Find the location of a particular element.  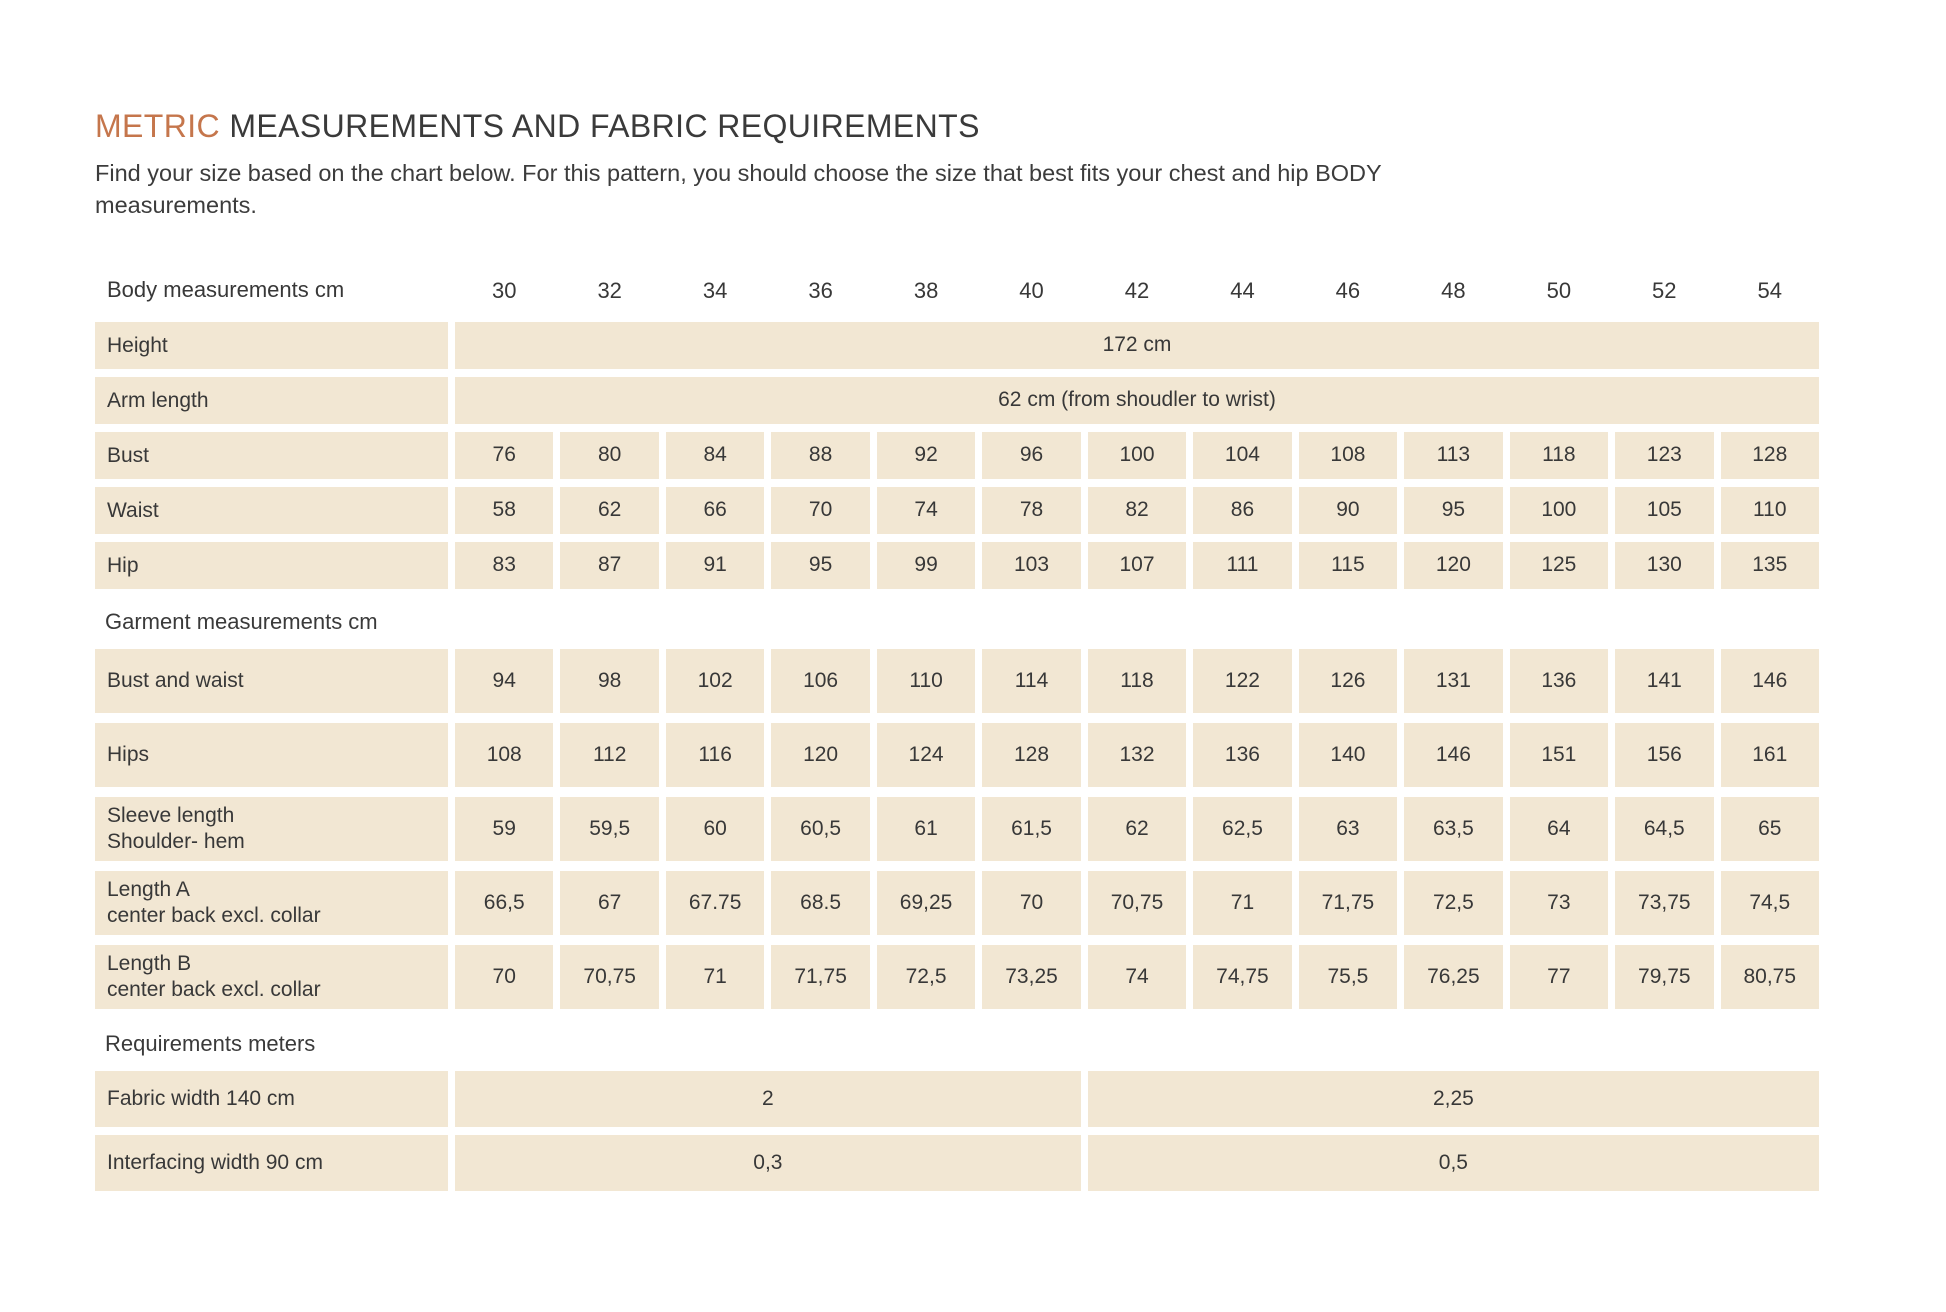

value-cell: 141 is located at coordinates (1664, 680).